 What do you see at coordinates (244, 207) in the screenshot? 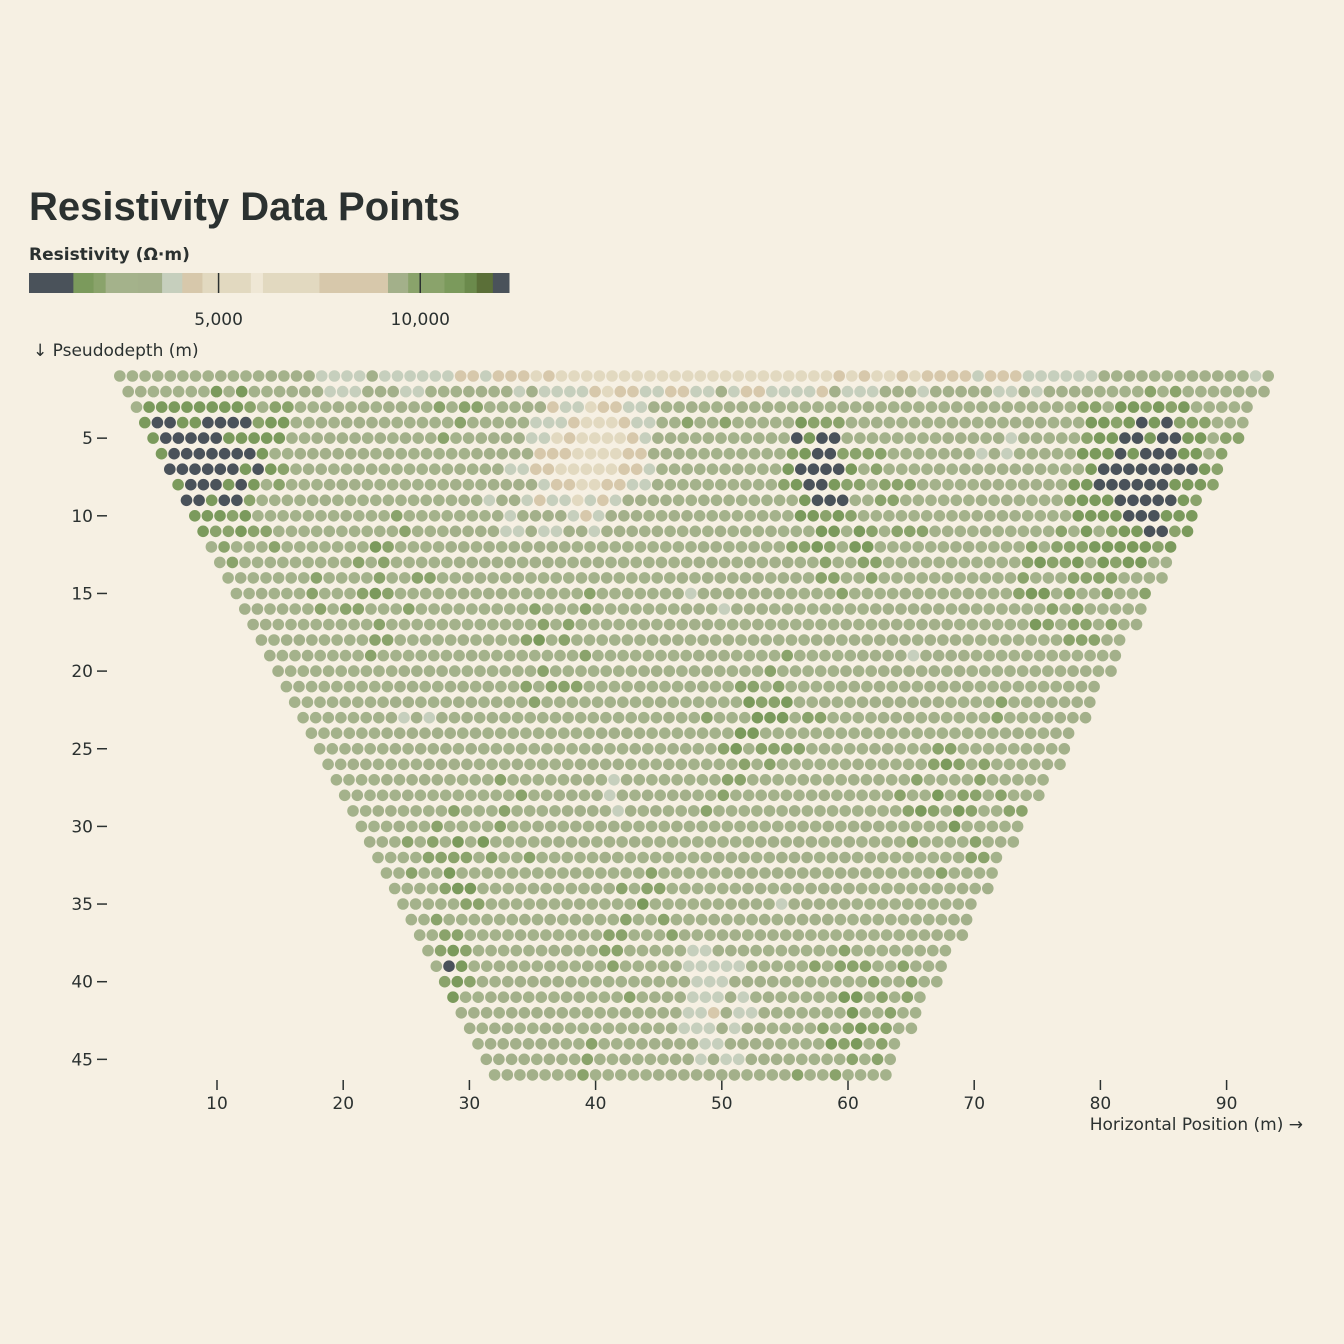
I see `chart-title: Resistivity Data Points` at bounding box center [244, 207].